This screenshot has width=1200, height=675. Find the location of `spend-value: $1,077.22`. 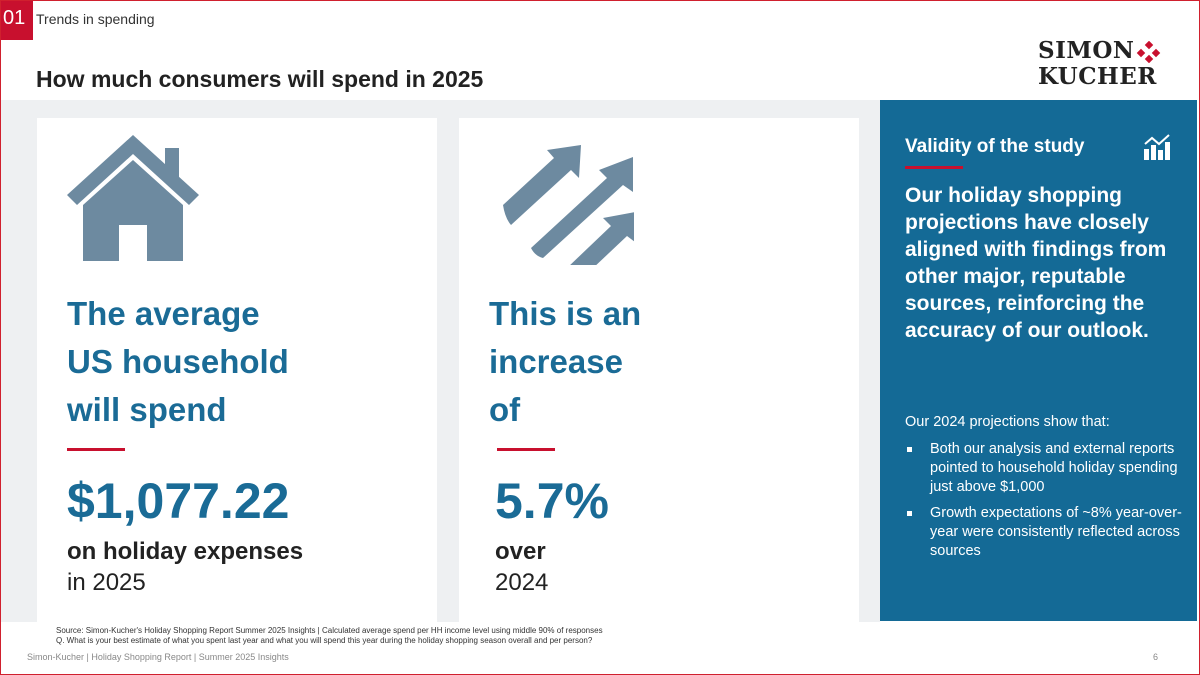

spend-value: $1,077.22 is located at coordinates (178, 501).